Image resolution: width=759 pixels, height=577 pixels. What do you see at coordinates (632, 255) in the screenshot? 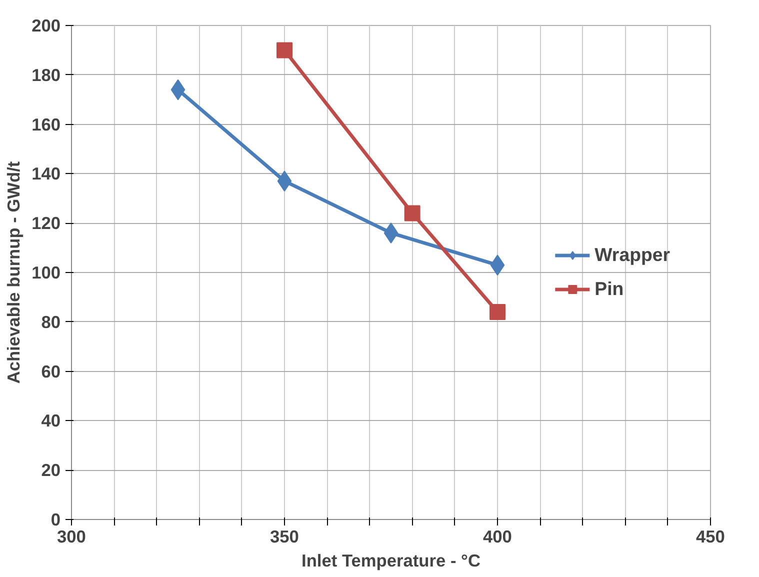
I see `legend-label: Wrapper` at bounding box center [632, 255].